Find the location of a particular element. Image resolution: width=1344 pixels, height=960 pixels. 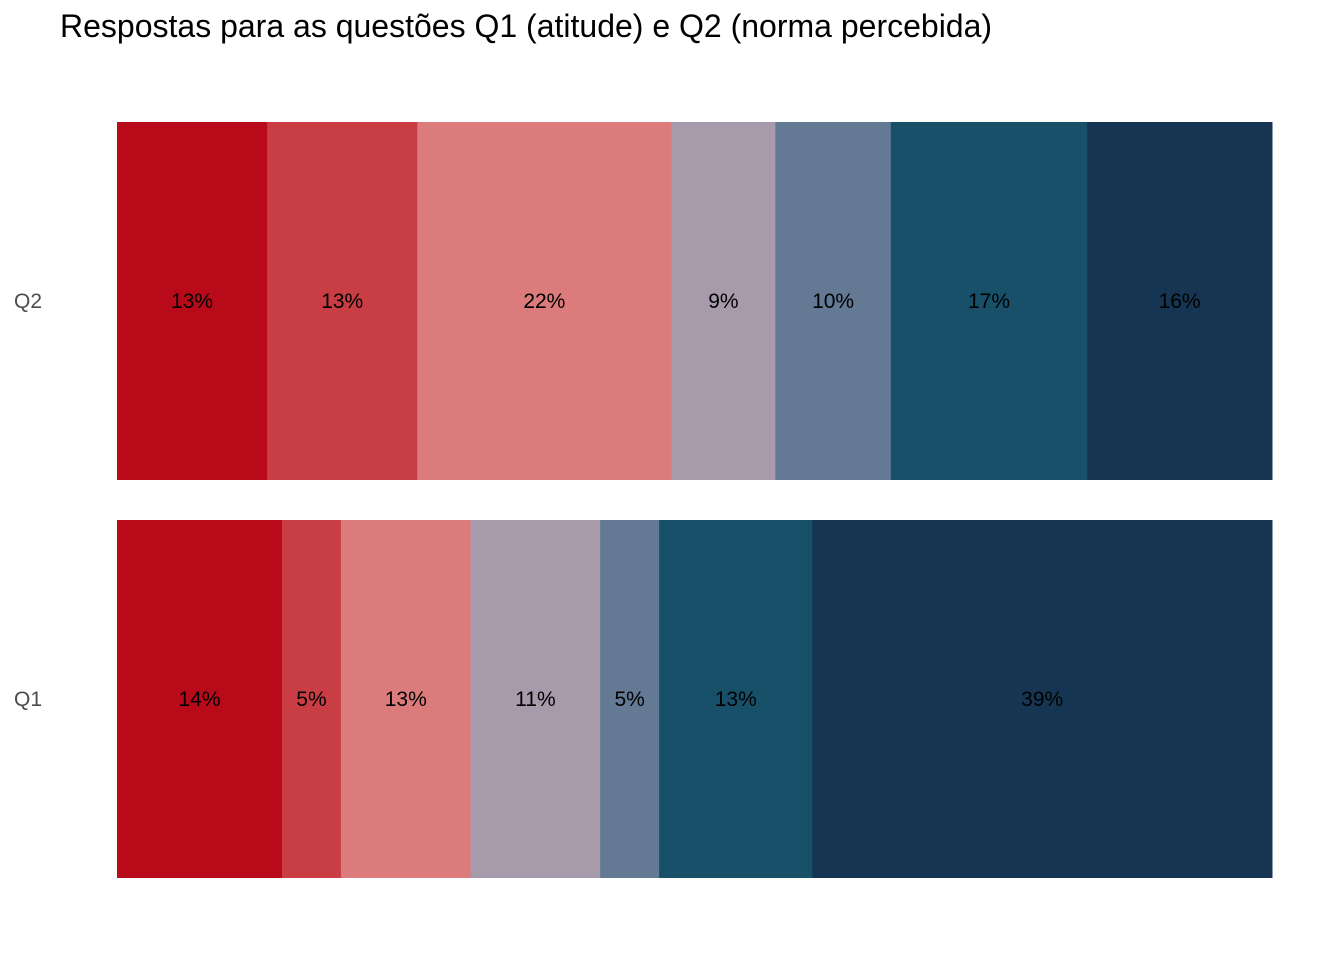

data-label-q1-4: 11% is located at coordinates (535, 699).